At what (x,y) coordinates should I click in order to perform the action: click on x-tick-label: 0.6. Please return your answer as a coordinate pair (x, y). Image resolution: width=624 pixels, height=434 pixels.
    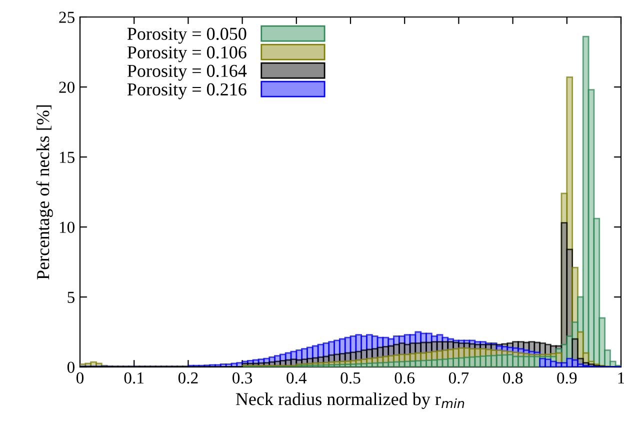
    Looking at the image, I should click on (404, 378).